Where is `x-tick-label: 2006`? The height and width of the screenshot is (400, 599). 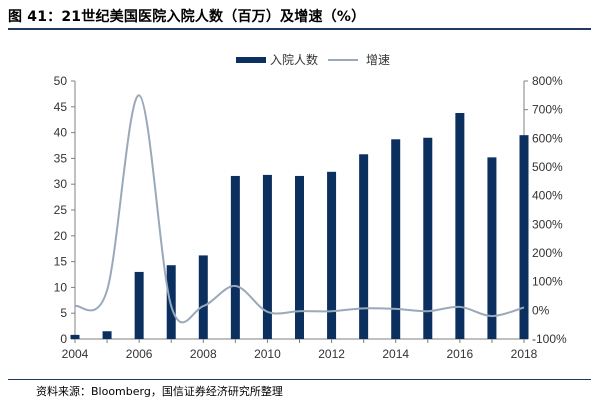 x-tick-label: 2006 is located at coordinates (139, 354).